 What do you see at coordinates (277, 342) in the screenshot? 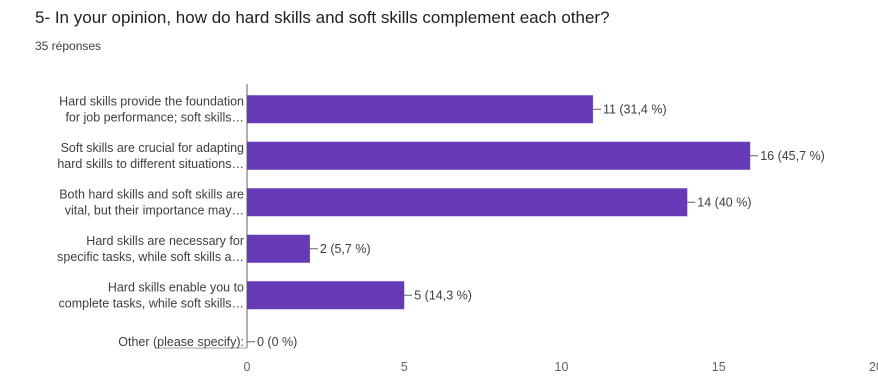
I see `data-label: 0 (0 %)` at bounding box center [277, 342].